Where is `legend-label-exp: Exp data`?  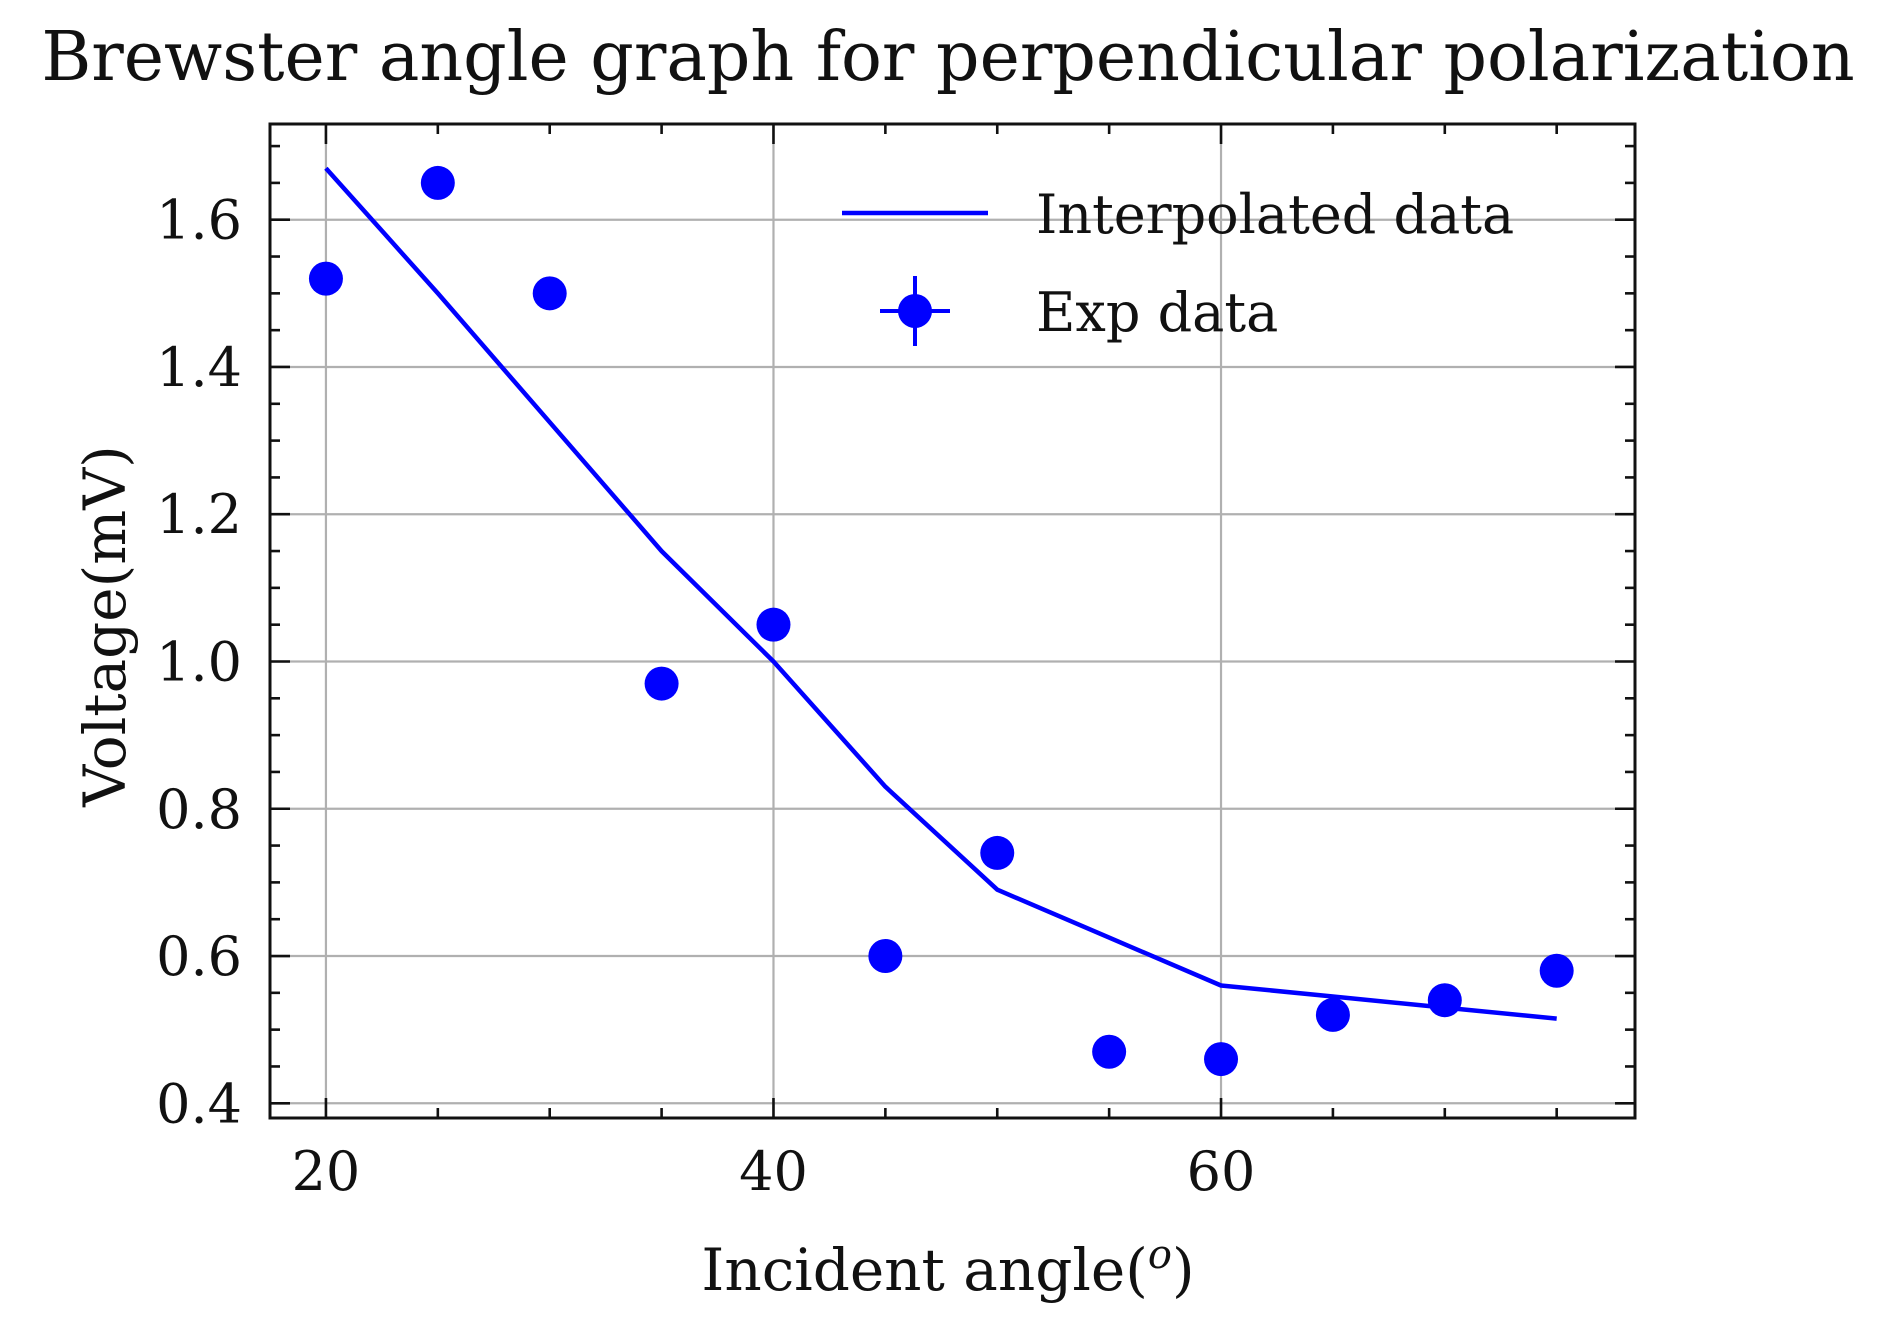
legend-label-exp: Exp data is located at coordinates (1157, 312).